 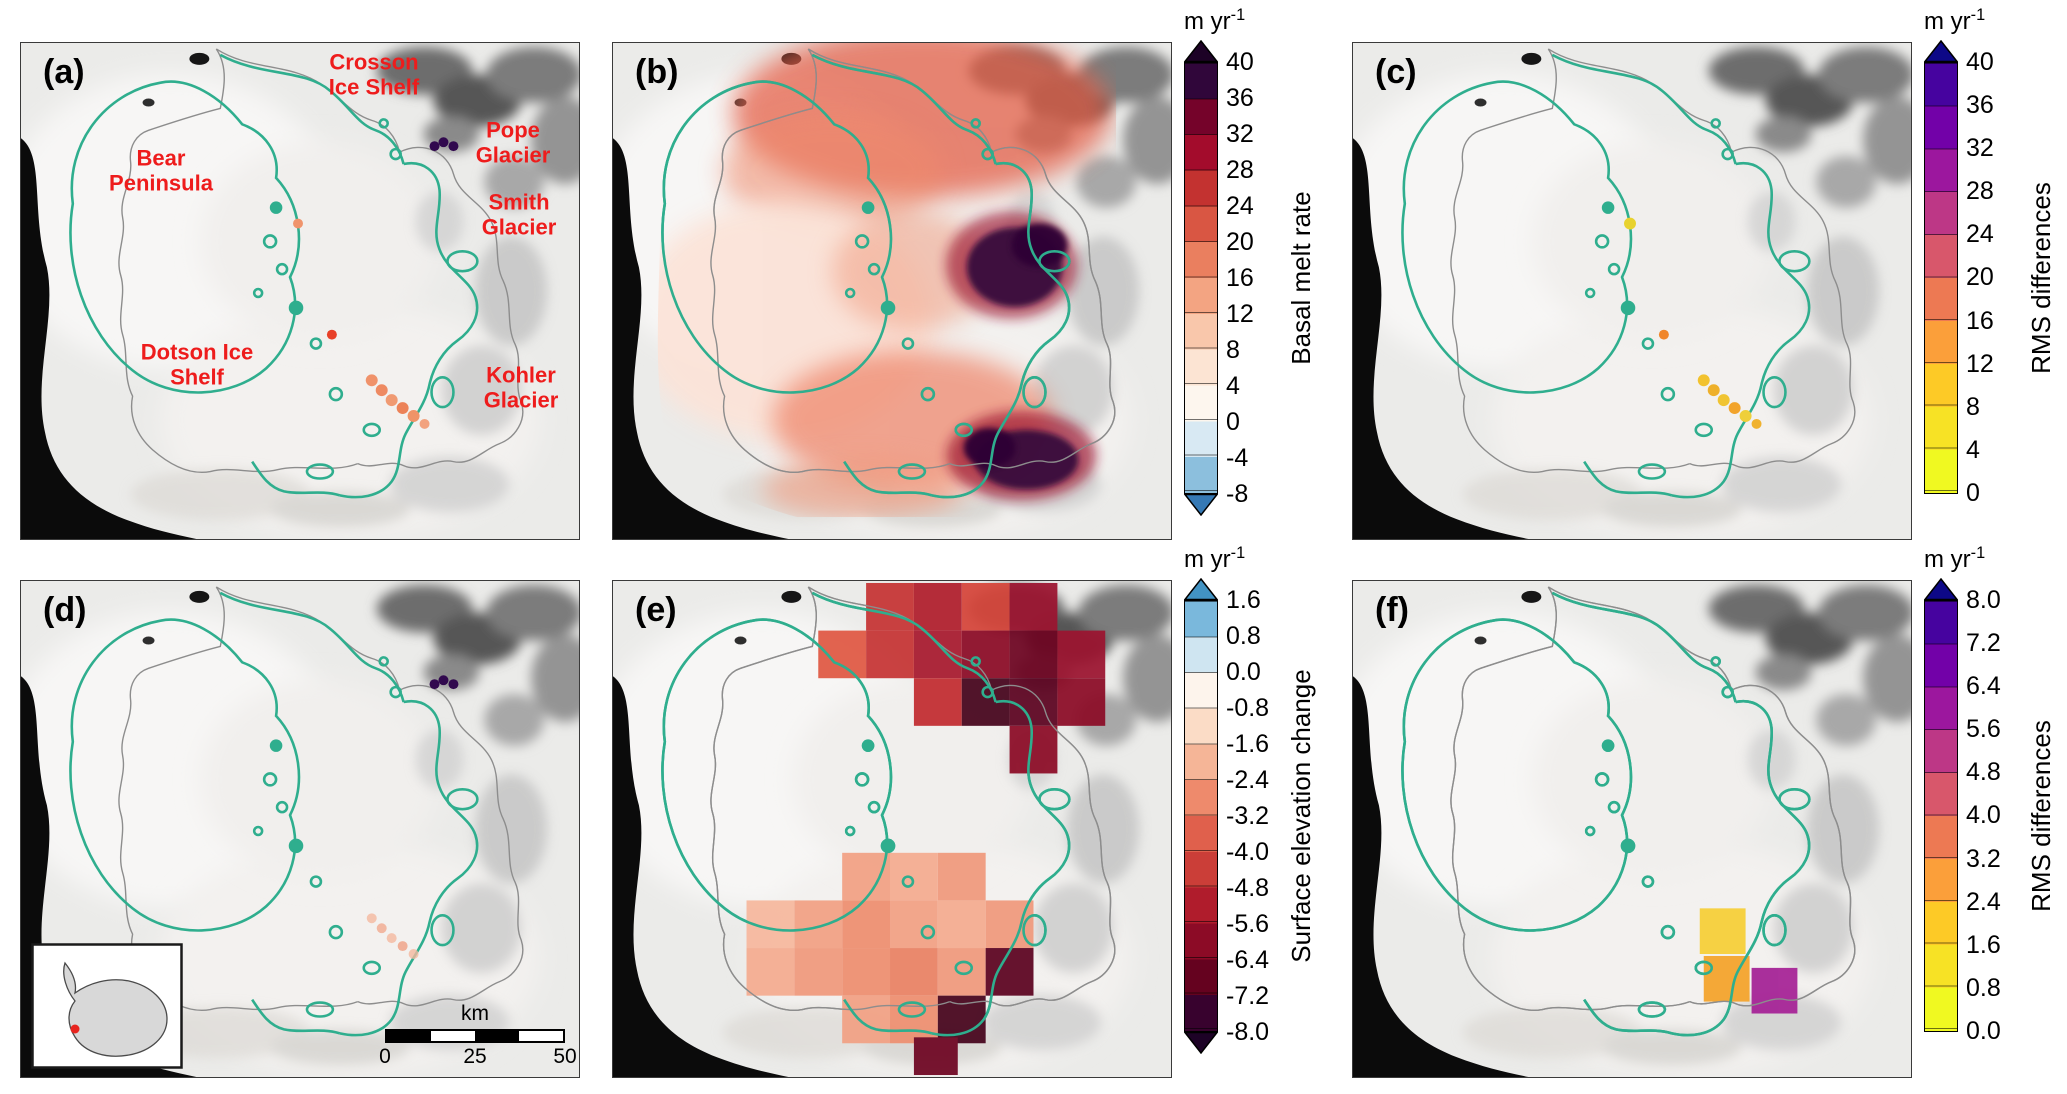 I want to click on colorbar-ticks: 40 36 32 28 24 20 16 12 8 4 0, so click(x=1980, y=277).